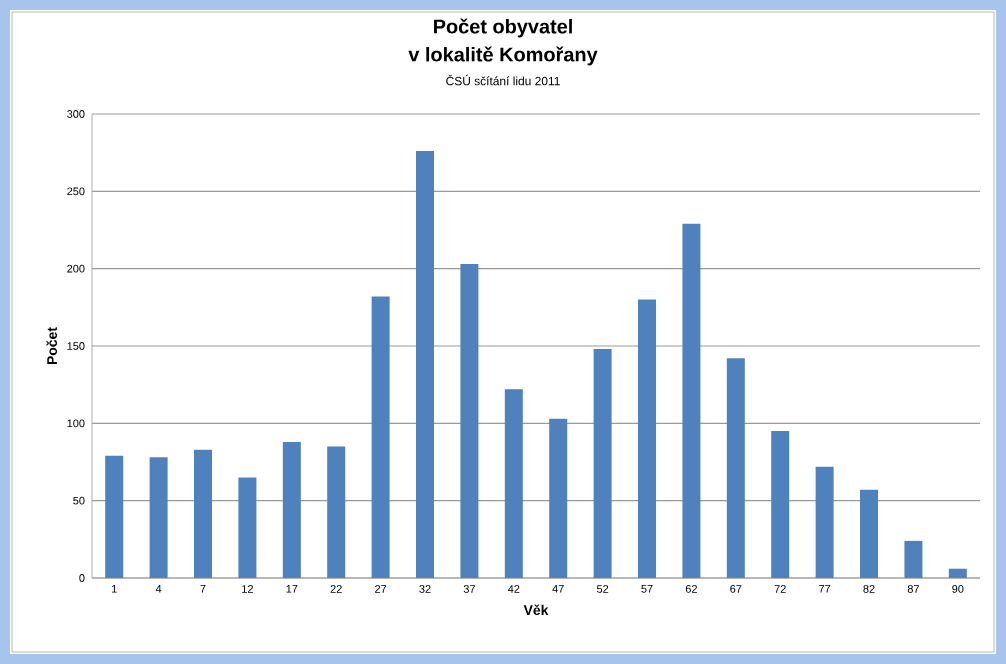  Describe the element at coordinates (503, 28) in the screenshot. I see `chart-title: Počet obyvatel` at that location.